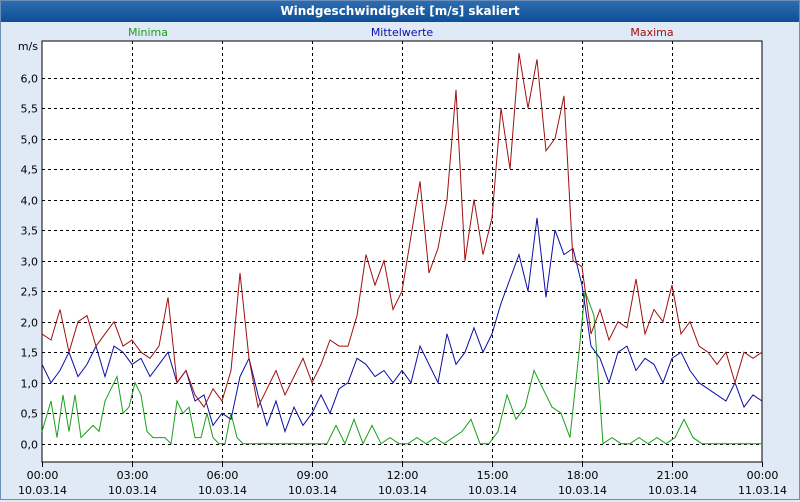  What do you see at coordinates (30, 79) in the screenshot?
I see `y-tick-label: 6,0` at bounding box center [30, 79].